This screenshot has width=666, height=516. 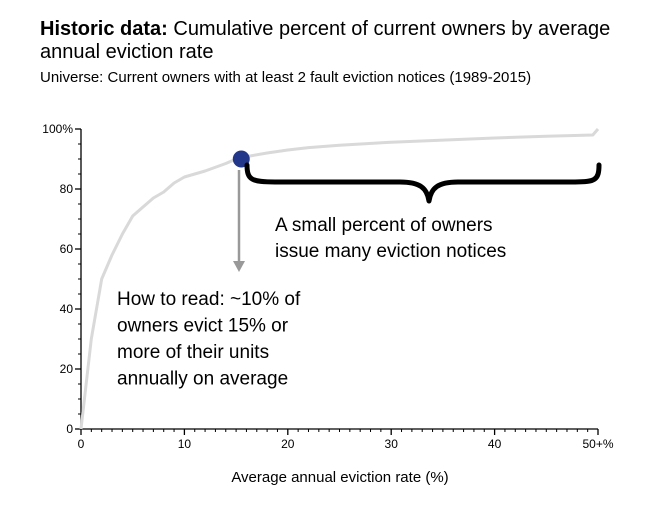 I want to click on x-tick-label: 40, so click(x=495, y=444).